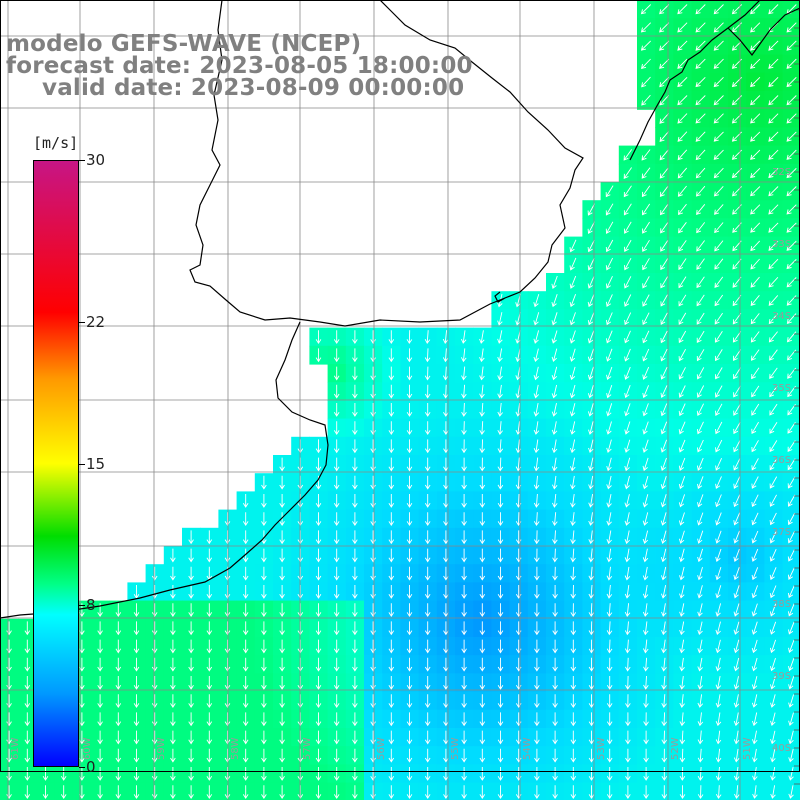  What do you see at coordinates (781, 172) in the screenshot?
I see `latitude-label: 32S` at bounding box center [781, 172].